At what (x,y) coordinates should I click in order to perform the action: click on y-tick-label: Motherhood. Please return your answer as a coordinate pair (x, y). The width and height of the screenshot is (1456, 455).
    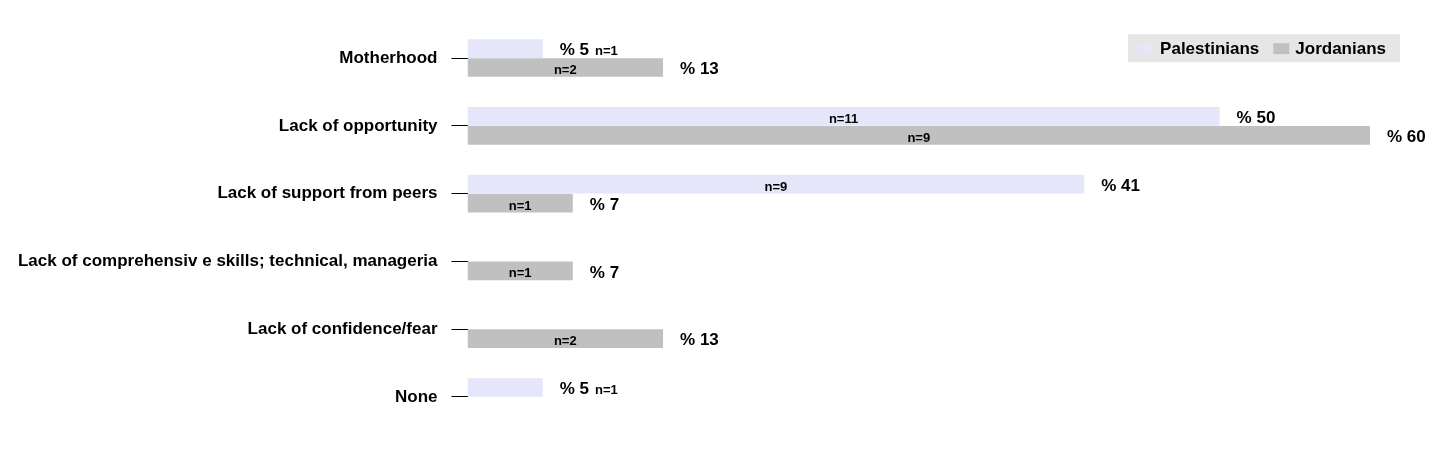
    Looking at the image, I should click on (388, 57).